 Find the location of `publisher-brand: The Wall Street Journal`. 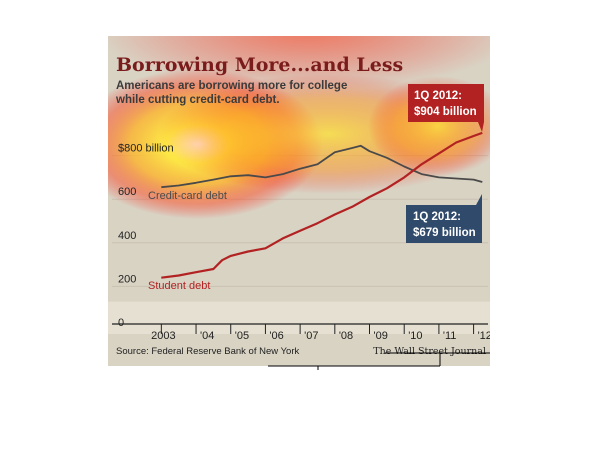

publisher-brand: The Wall Street Journal is located at coordinates (429, 351).